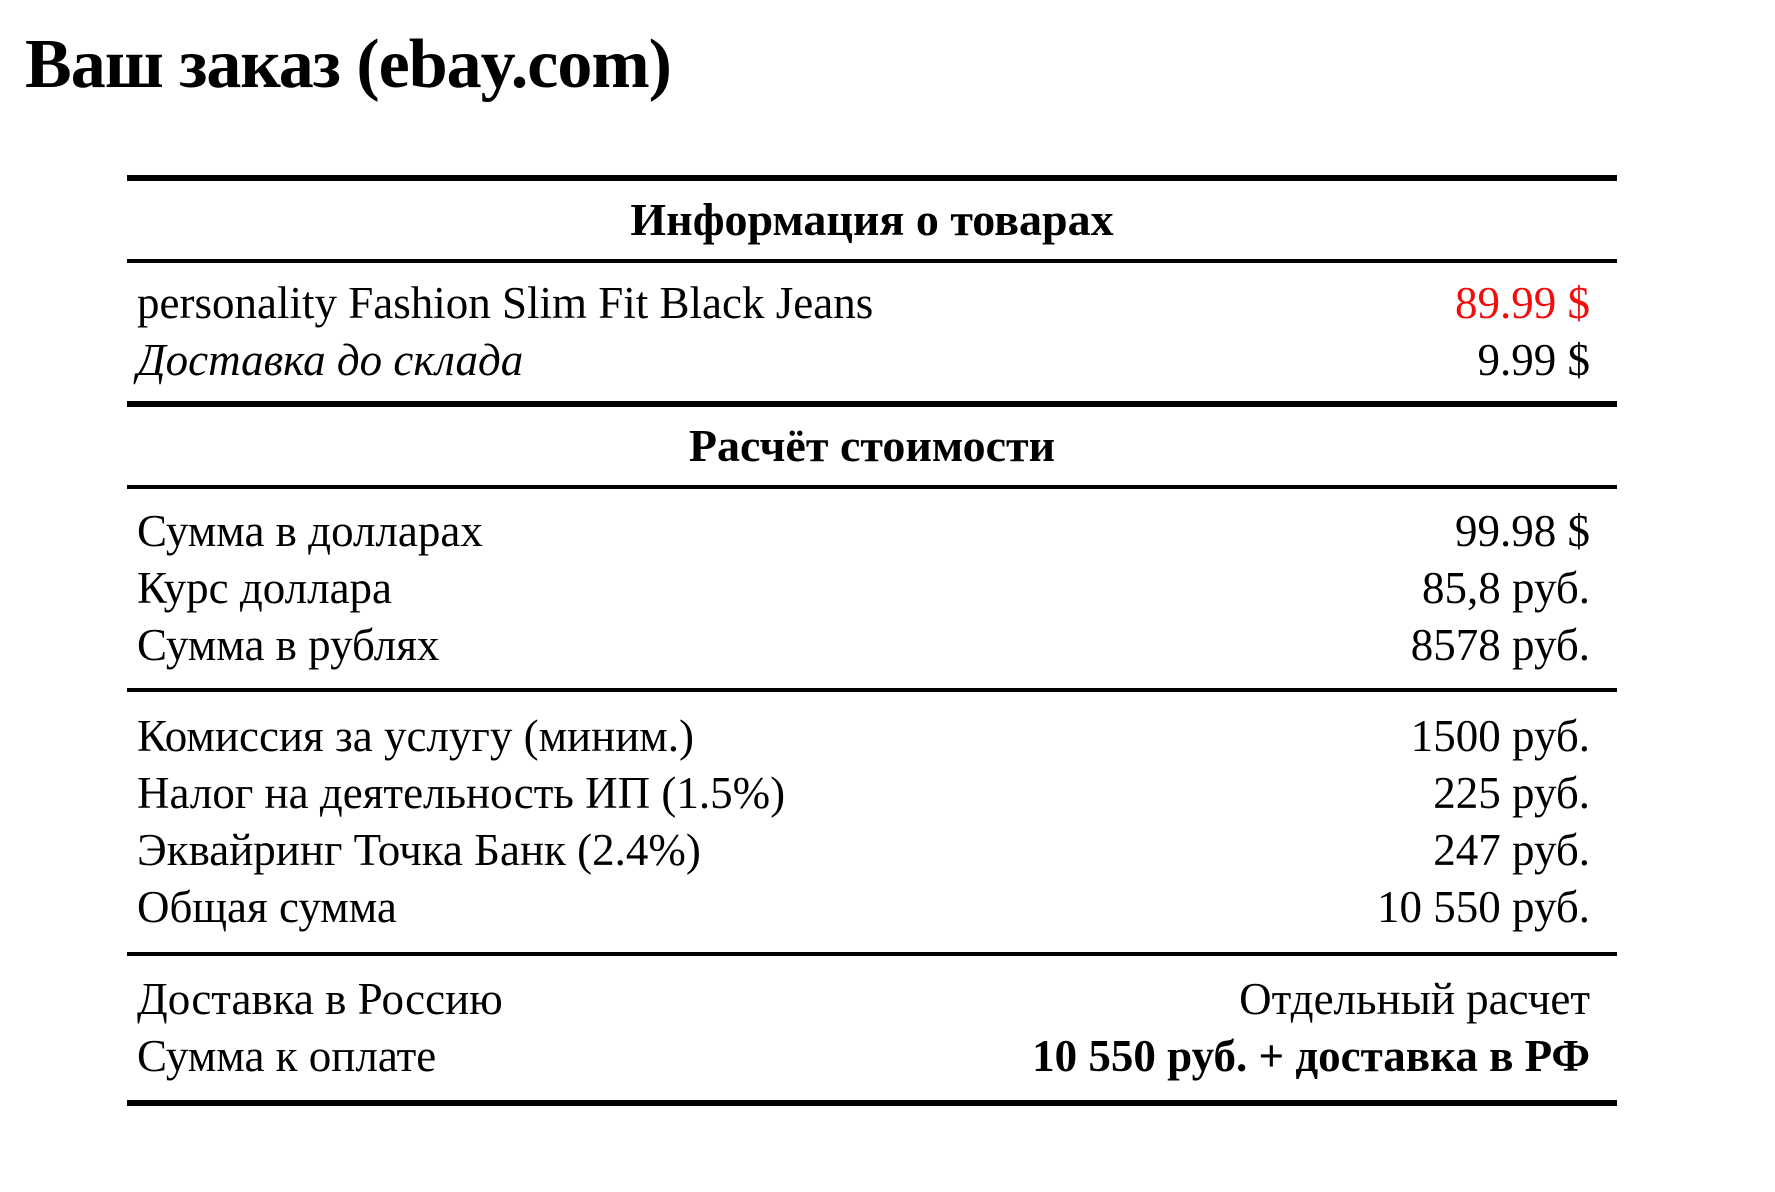  I want to click on payable-label: Сумма к оплате, so click(287, 1056).